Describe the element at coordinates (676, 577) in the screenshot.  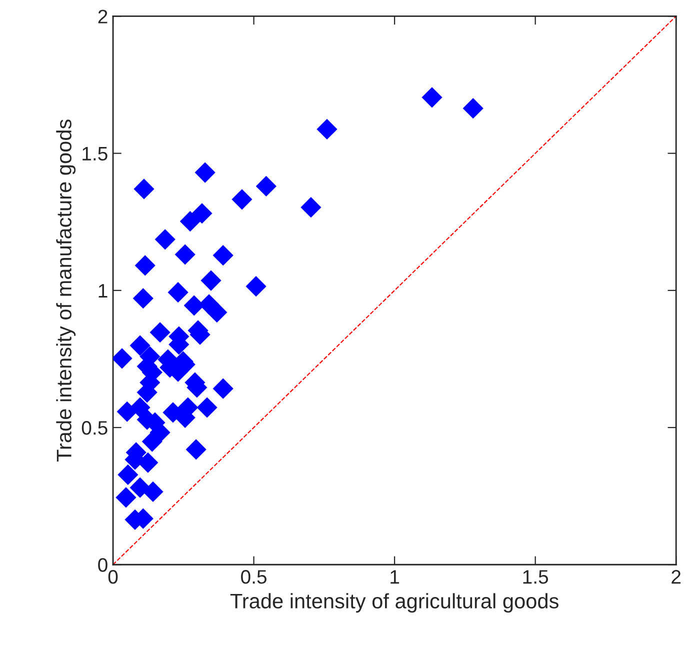
I see `x-tick-label: 2` at that location.